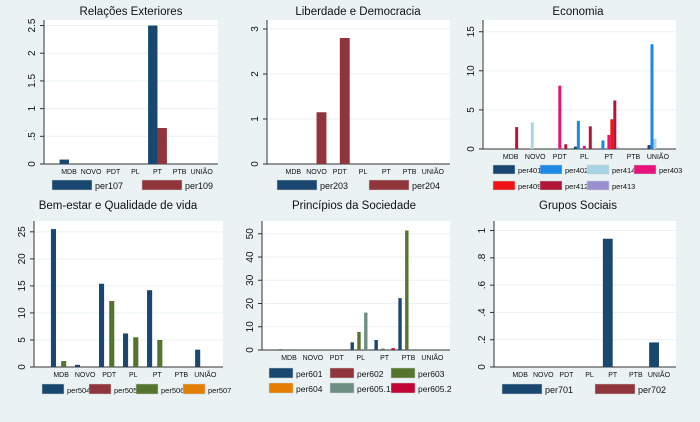 The width and height of the screenshot is (700, 422). I want to click on legend-label: per504, so click(78, 390).